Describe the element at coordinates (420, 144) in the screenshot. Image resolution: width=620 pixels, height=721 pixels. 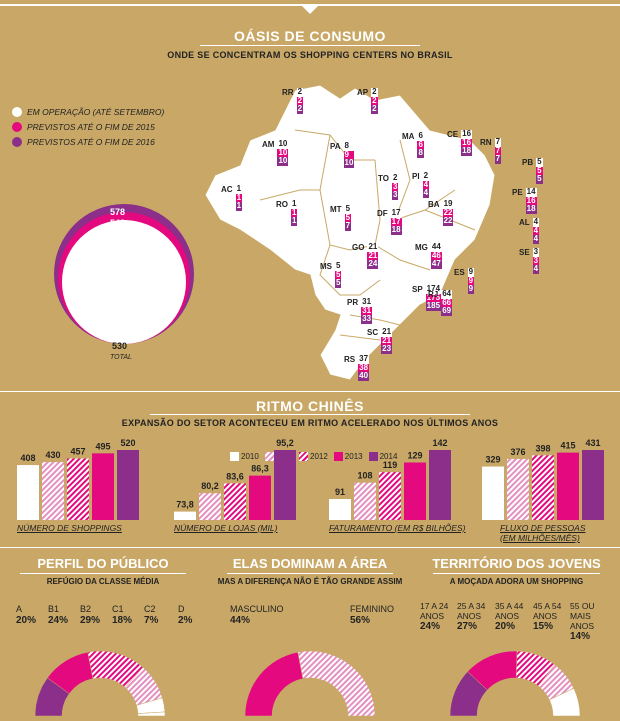
I see `state-value: 6` at that location.